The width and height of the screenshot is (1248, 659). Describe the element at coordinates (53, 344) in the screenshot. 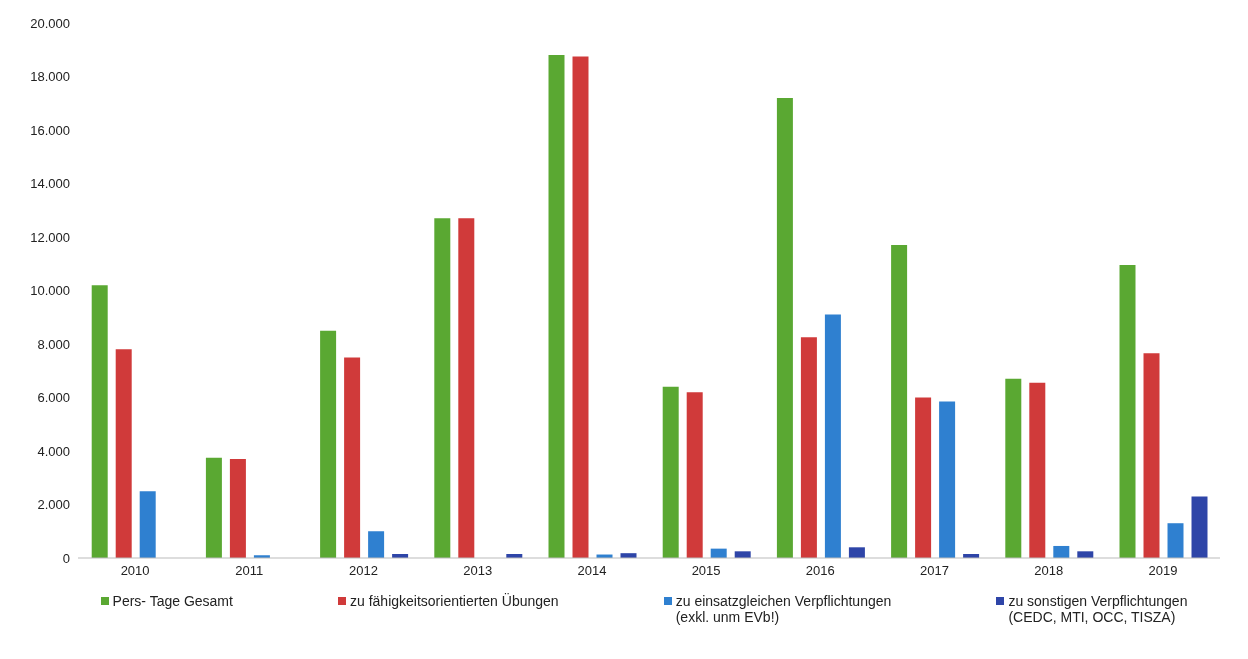

I see `y-tick-label: 8.000` at that location.